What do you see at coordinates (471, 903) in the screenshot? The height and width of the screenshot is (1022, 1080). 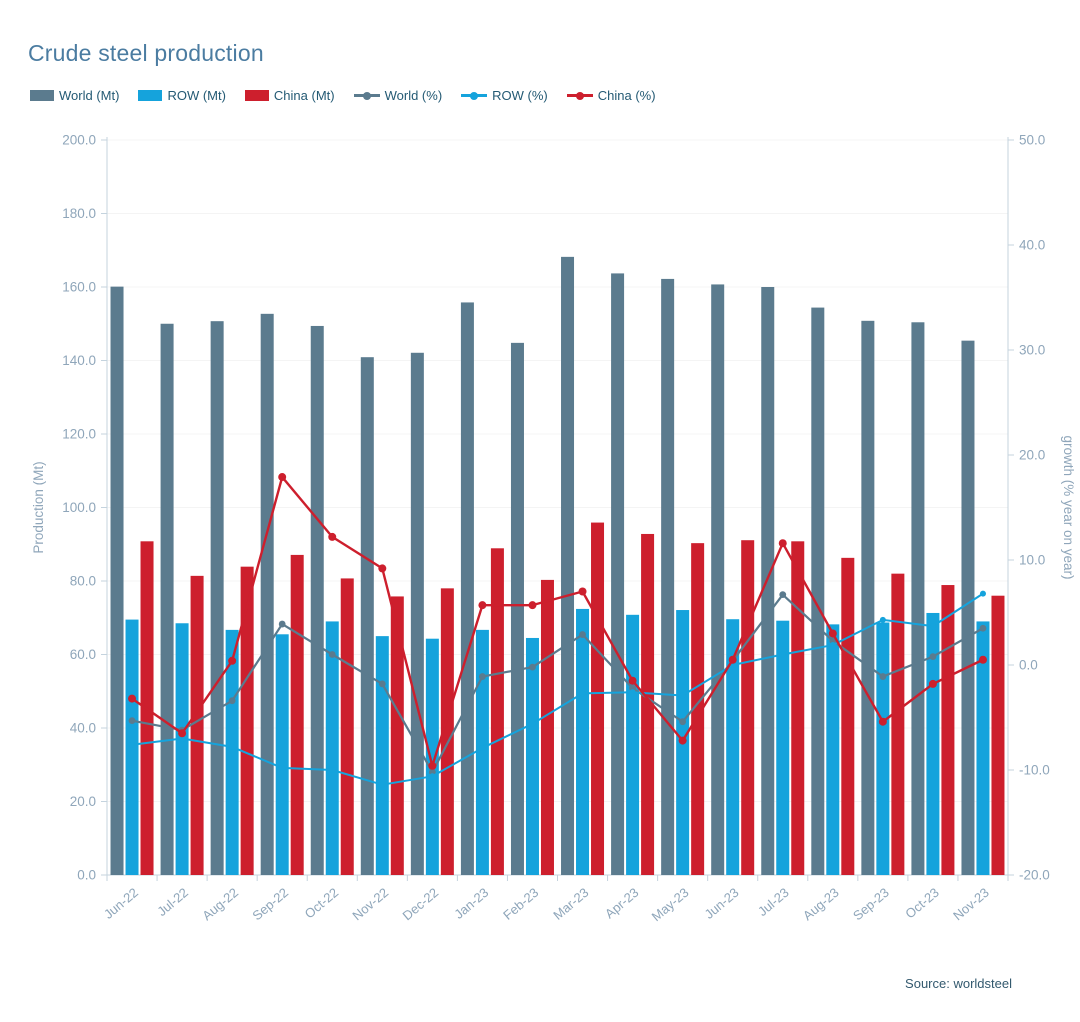 I see `x-axis-category-label: Jan-23` at bounding box center [471, 903].